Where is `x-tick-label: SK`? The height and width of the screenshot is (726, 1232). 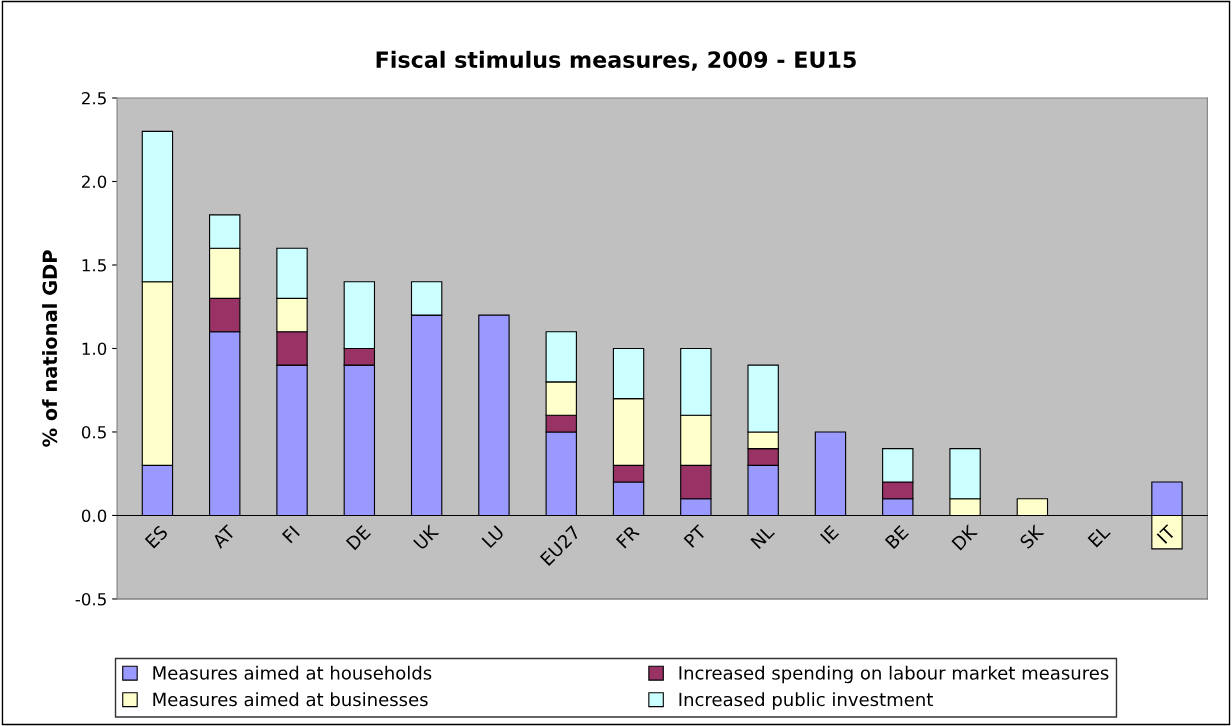 x-tick-label: SK is located at coordinates (1032, 536).